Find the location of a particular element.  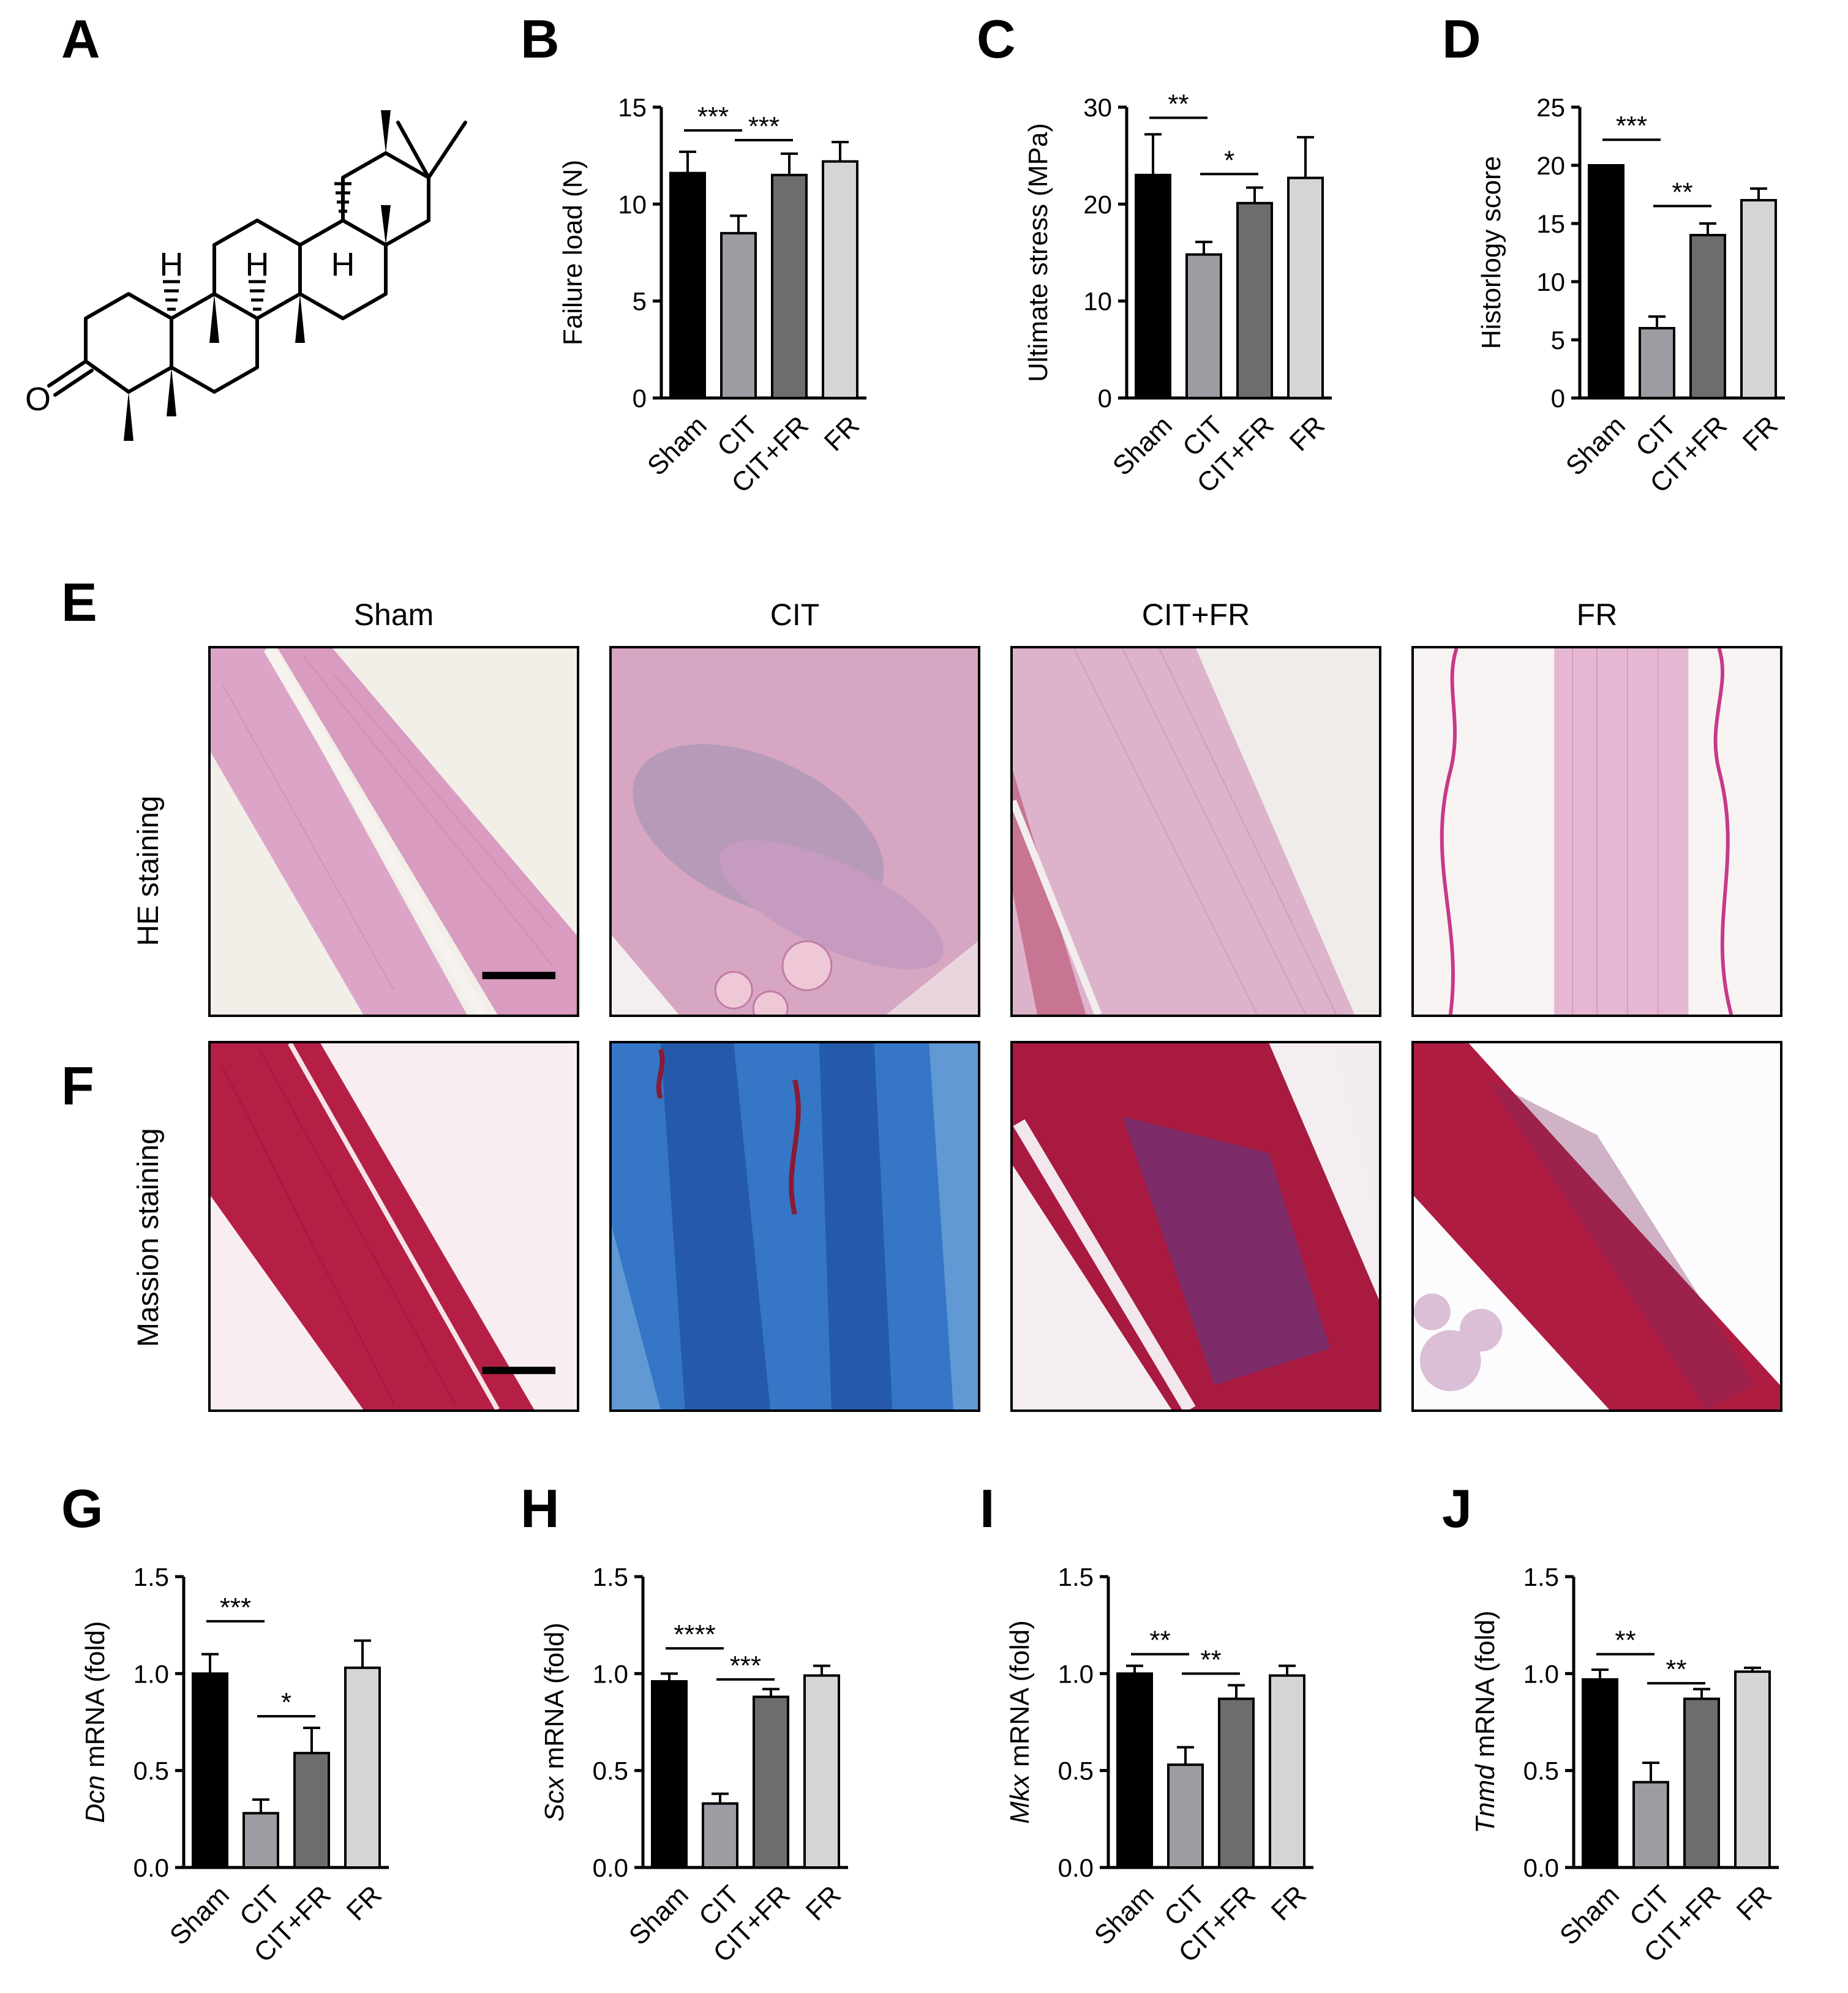

y-axis-label: Tnmd mRNA (fold) is located at coordinates (1485, 1721).